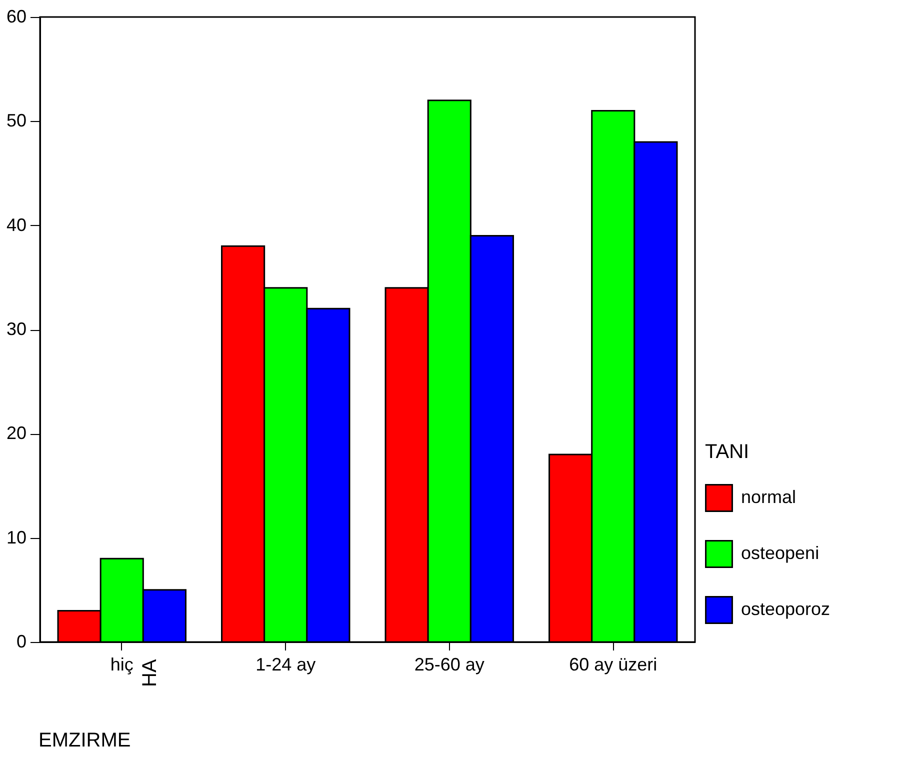 Image resolution: width=914 pixels, height=770 pixels. I want to click on y-tick-label: 0, so click(21, 642).